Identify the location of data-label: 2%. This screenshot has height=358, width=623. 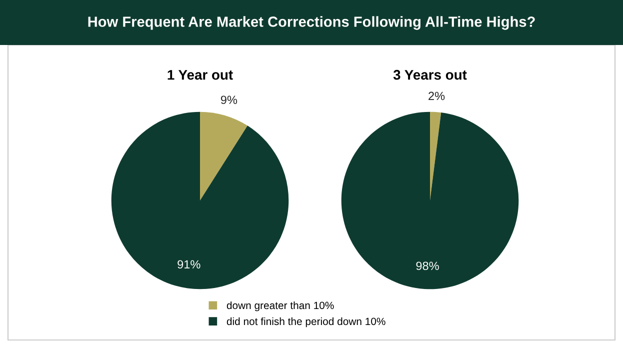
(436, 96).